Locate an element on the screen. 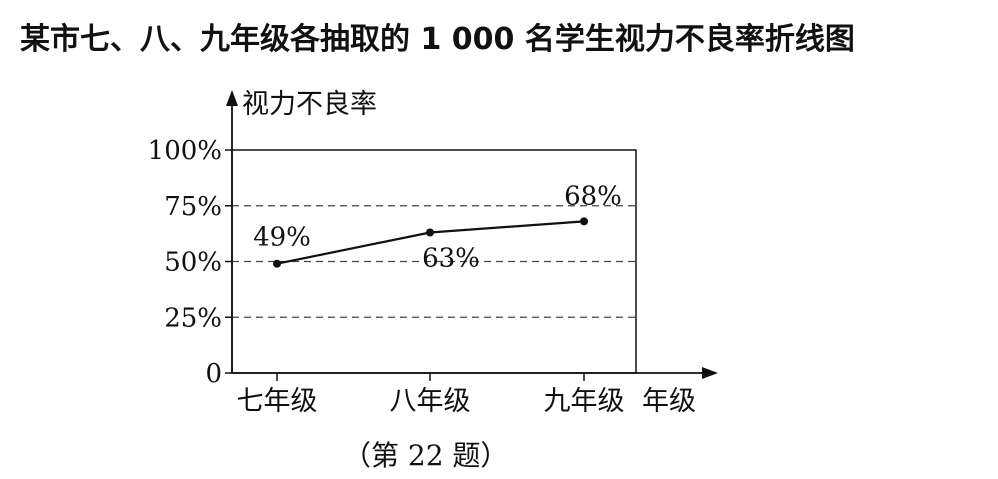 This screenshot has width=998, height=479. y-axis-arrow is located at coordinates (232, 98).